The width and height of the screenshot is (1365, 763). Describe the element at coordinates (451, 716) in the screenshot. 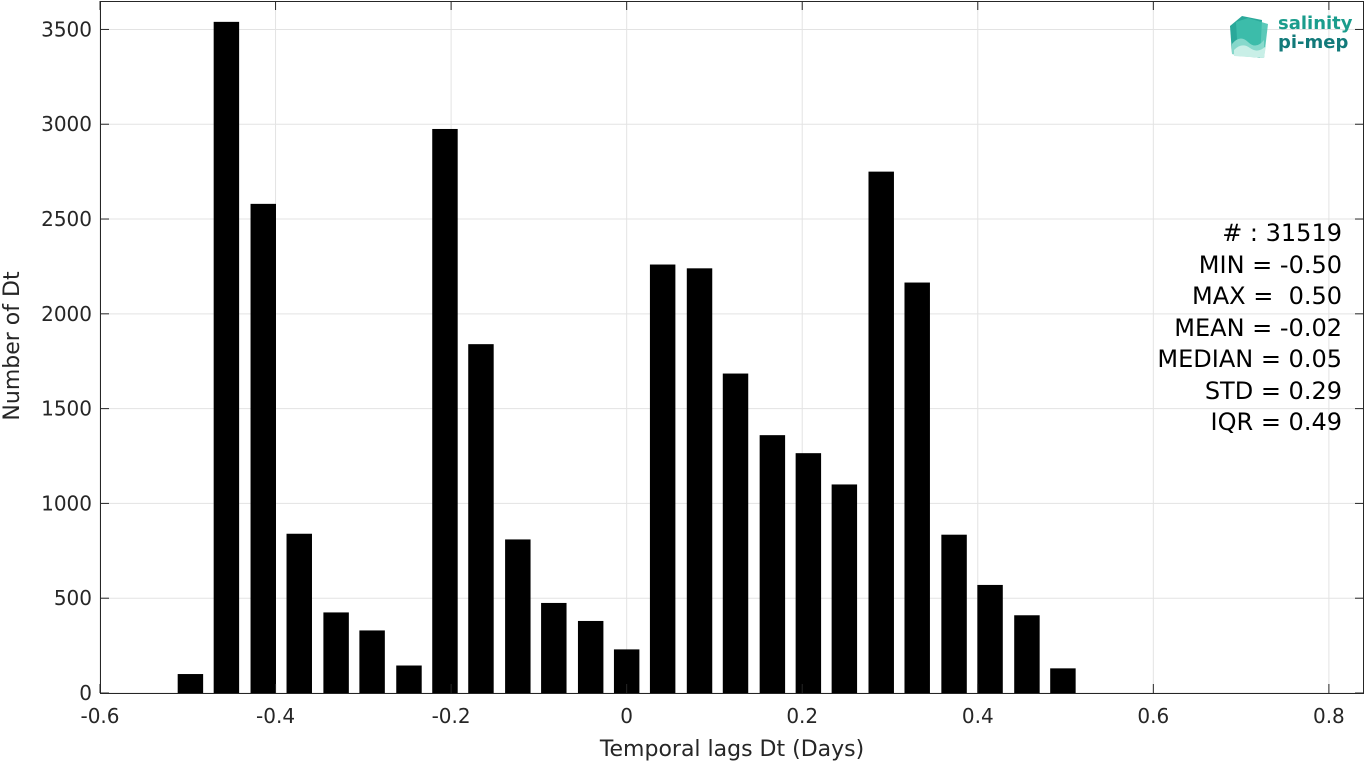

I see `x-tick-label: -0.2` at that location.